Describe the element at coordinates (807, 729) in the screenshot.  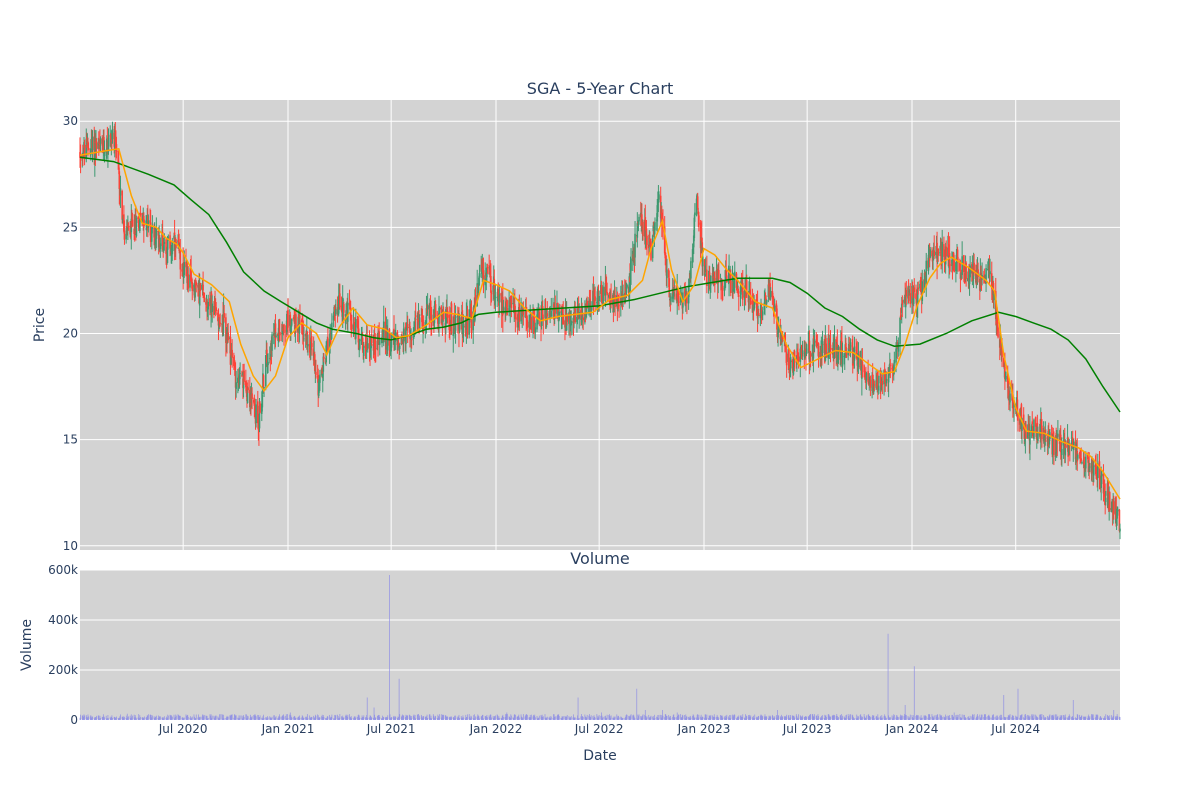
I see `date-x-tick-label: Jul 2023` at that location.